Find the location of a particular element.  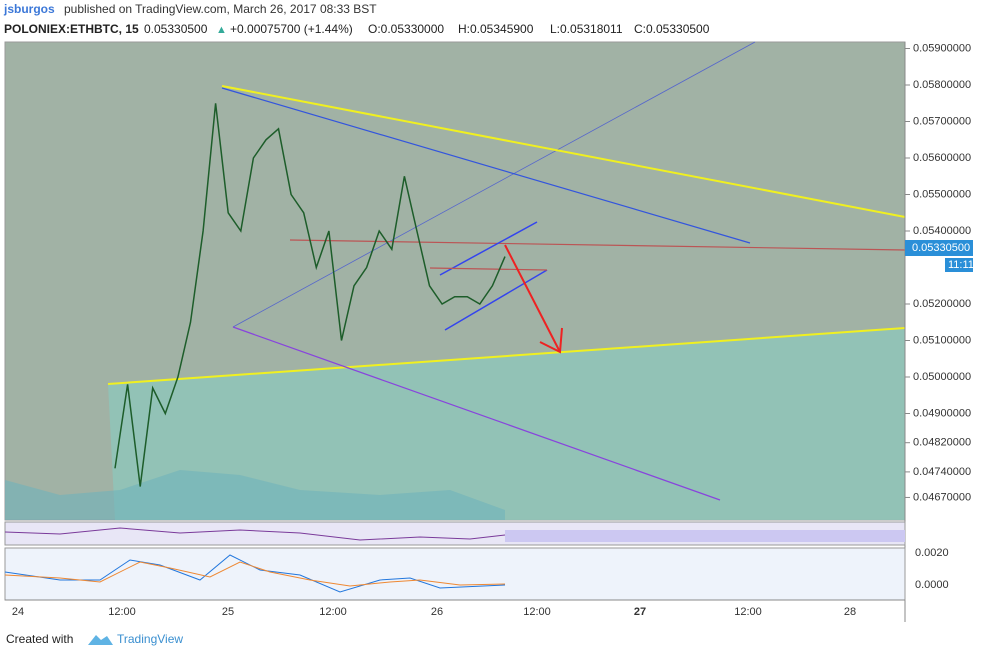

last-price: 0.05330500 is located at coordinates (941, 248).